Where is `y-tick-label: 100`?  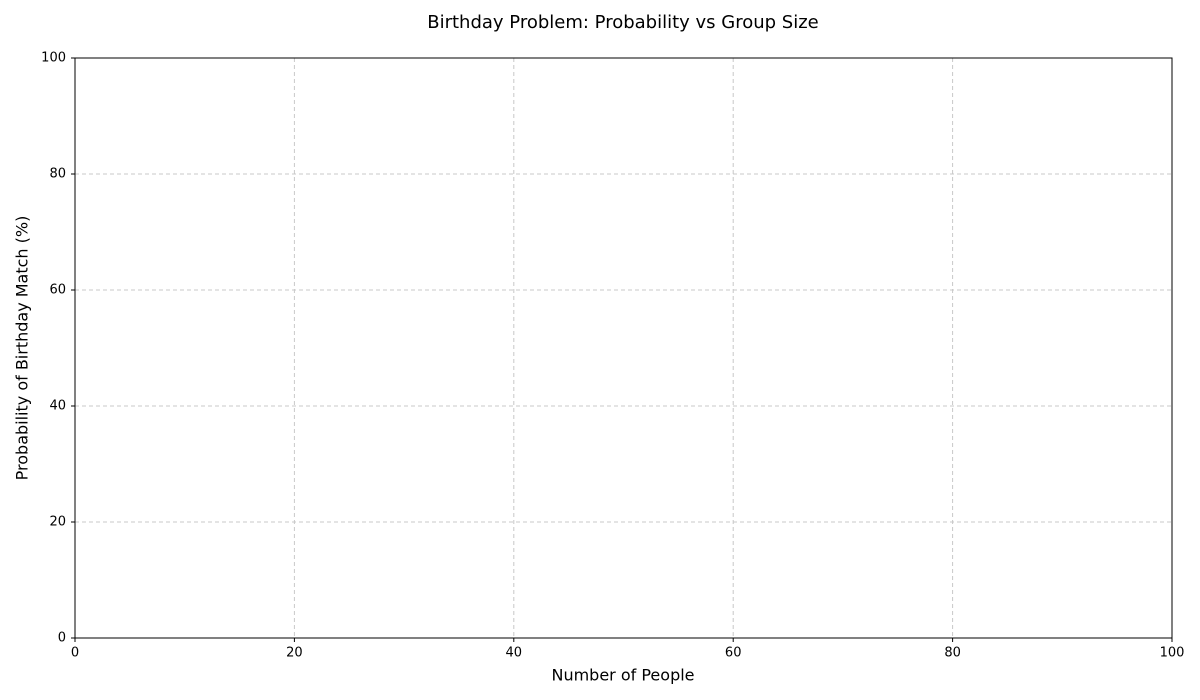
y-tick-label: 100 is located at coordinates (53, 58).